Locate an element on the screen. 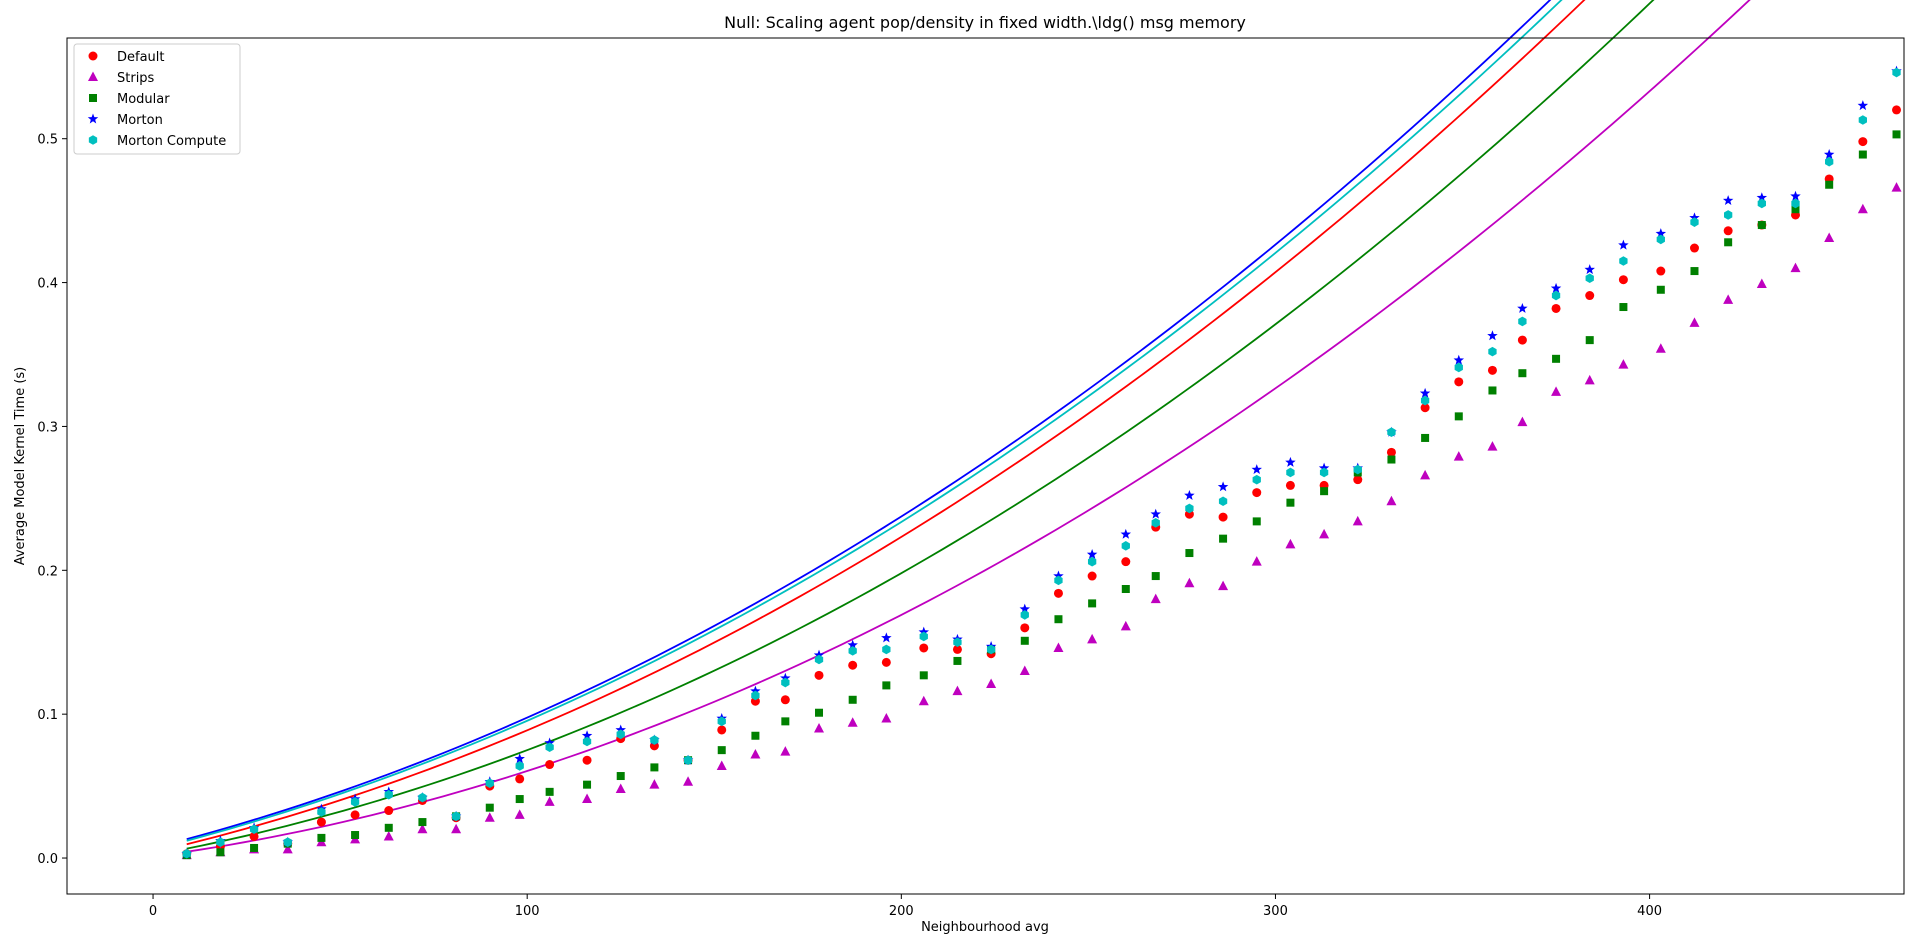  legend-item-morton-compute: Morton Compute is located at coordinates (157, 141).